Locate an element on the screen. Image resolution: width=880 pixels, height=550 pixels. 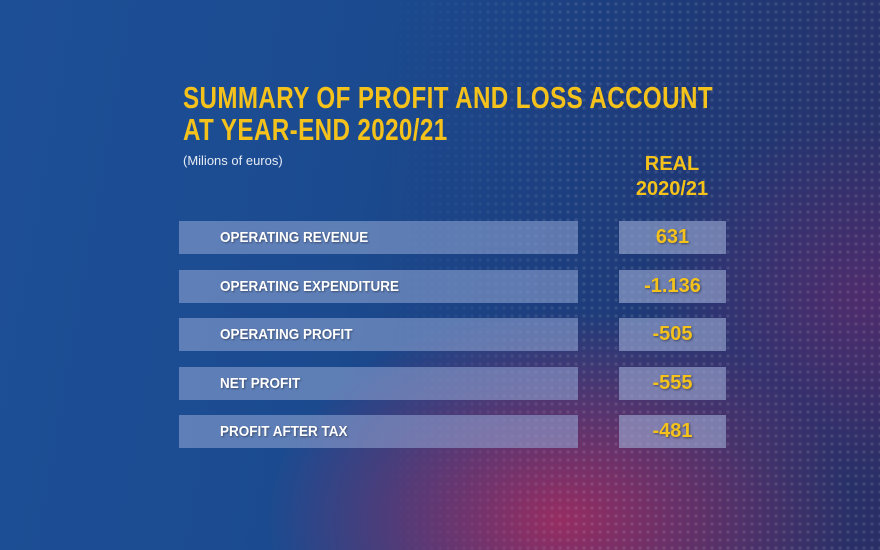
row-value-box: -505 is located at coordinates (672, 334).